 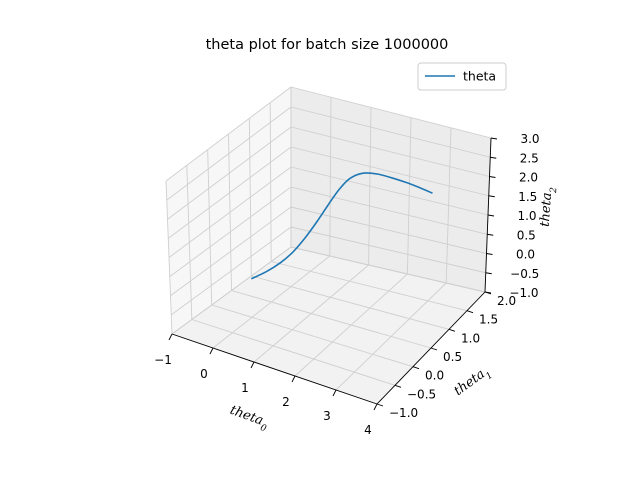 I want to click on x-axis-line, so click(x=274, y=369).